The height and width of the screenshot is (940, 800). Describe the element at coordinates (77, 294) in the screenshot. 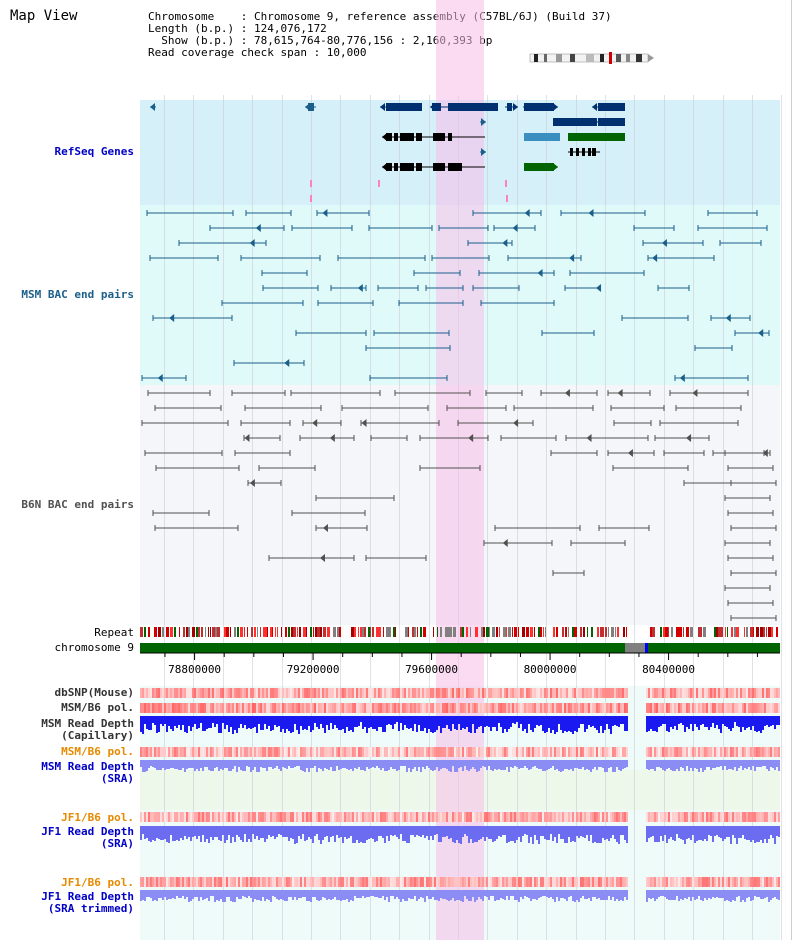

I see `msm-bac-label: MSM BAC end pairs` at that location.